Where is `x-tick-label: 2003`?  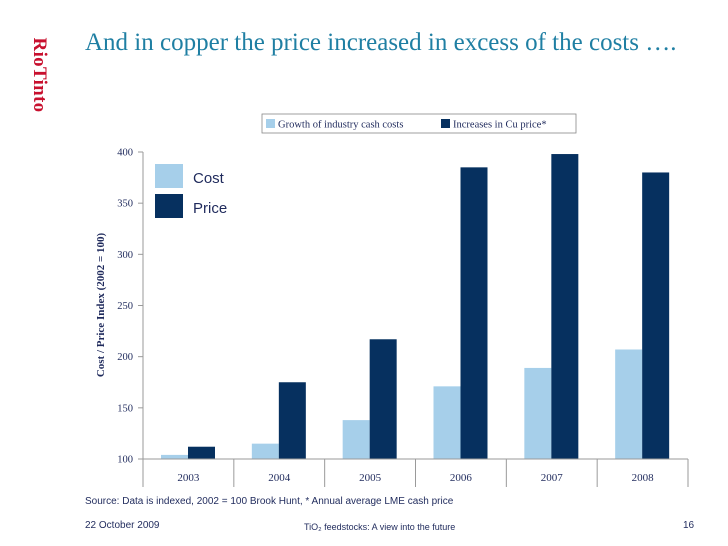 x-tick-label: 2003 is located at coordinates (188, 478).